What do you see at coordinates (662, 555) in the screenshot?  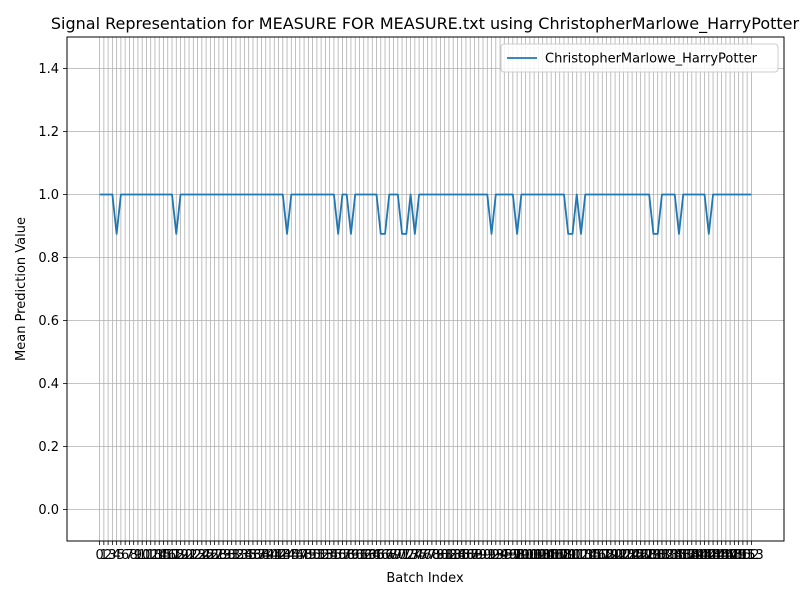 I see `x-tick-label: 132` at bounding box center [662, 555].